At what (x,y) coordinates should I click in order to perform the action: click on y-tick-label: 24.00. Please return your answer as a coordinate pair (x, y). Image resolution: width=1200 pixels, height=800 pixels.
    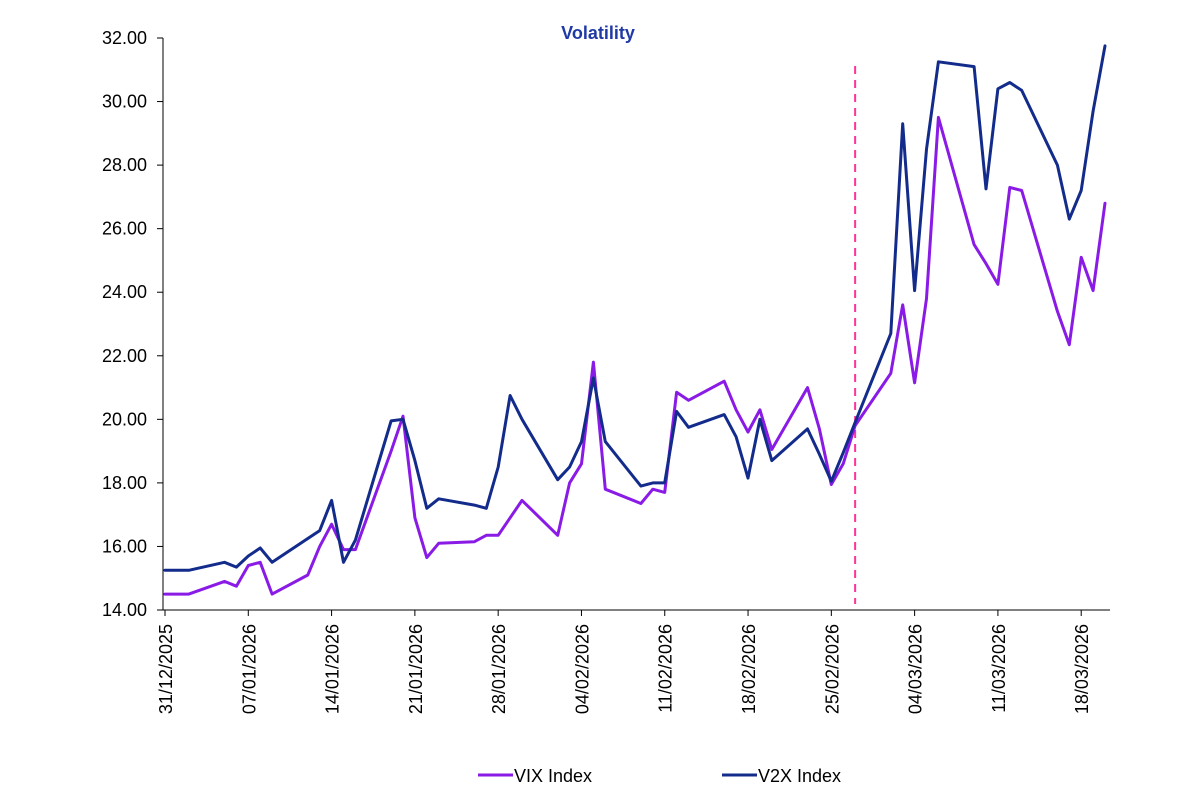
    Looking at the image, I should click on (124, 292).